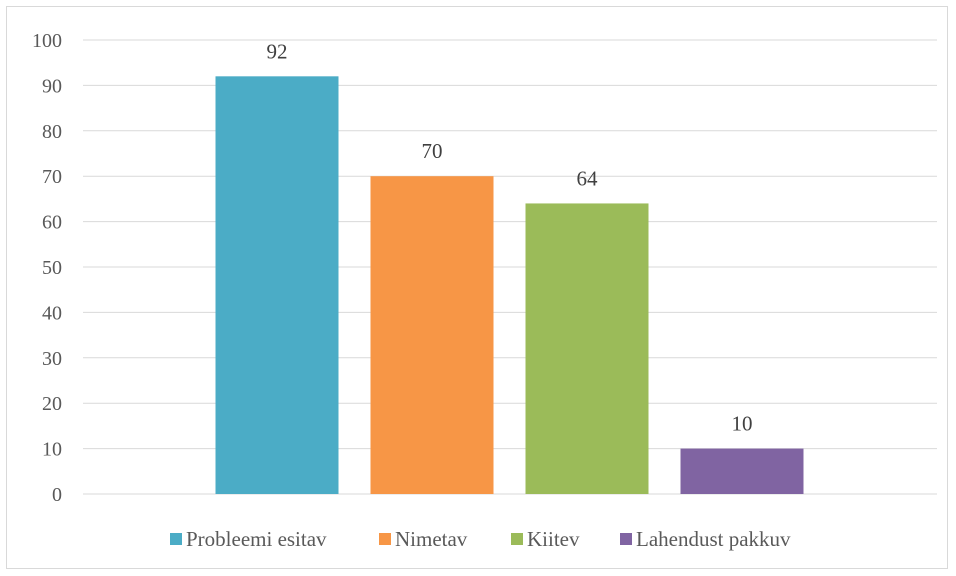 This screenshot has height=576, width=956. What do you see at coordinates (52, 404) in the screenshot?
I see `y-tick-label: 20` at bounding box center [52, 404].